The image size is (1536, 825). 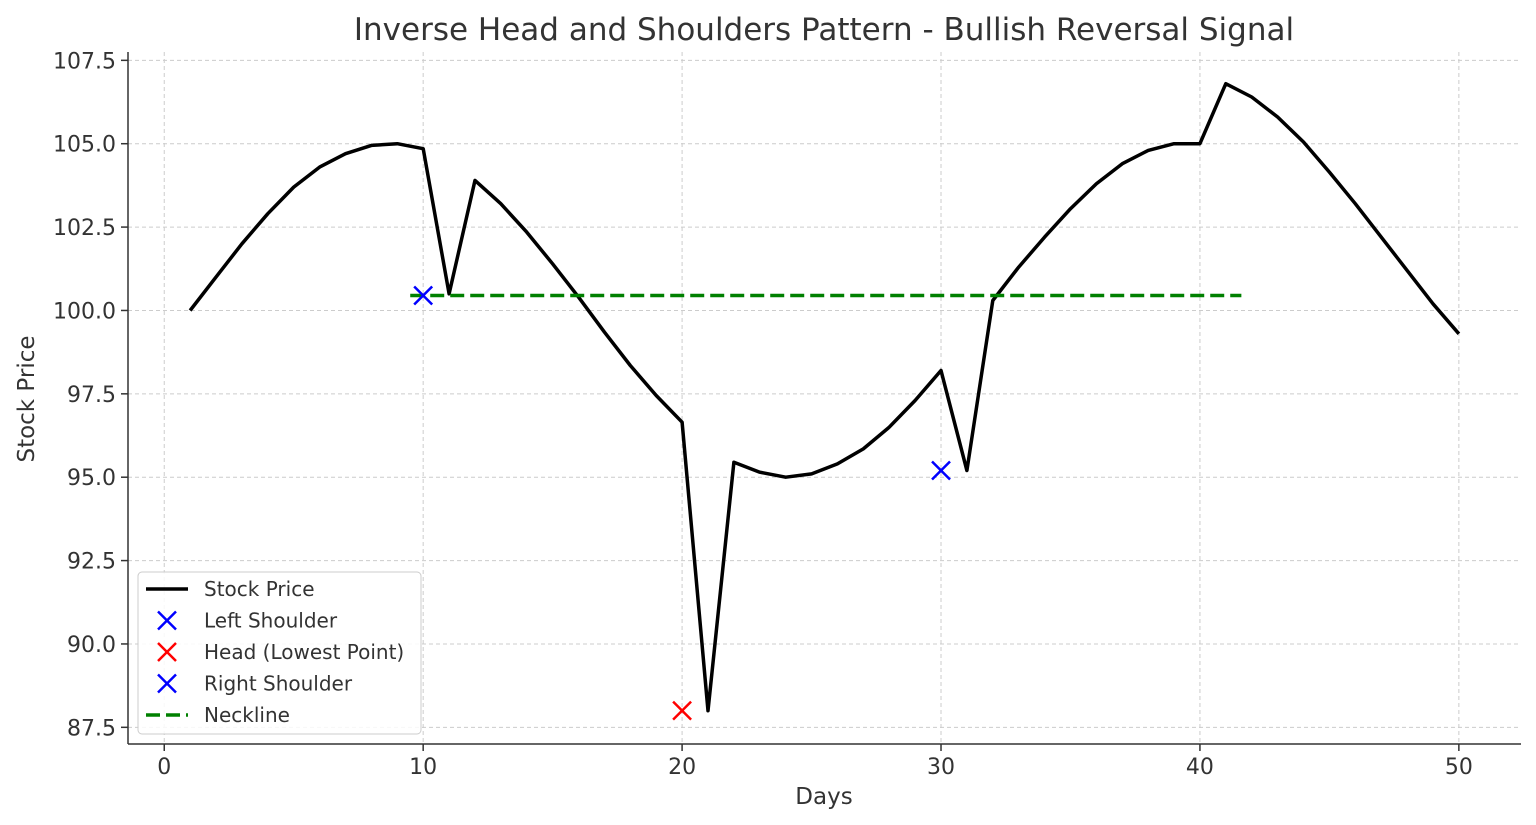 What do you see at coordinates (278, 684) in the screenshot?
I see `legend-label: Right Shoulder` at bounding box center [278, 684].